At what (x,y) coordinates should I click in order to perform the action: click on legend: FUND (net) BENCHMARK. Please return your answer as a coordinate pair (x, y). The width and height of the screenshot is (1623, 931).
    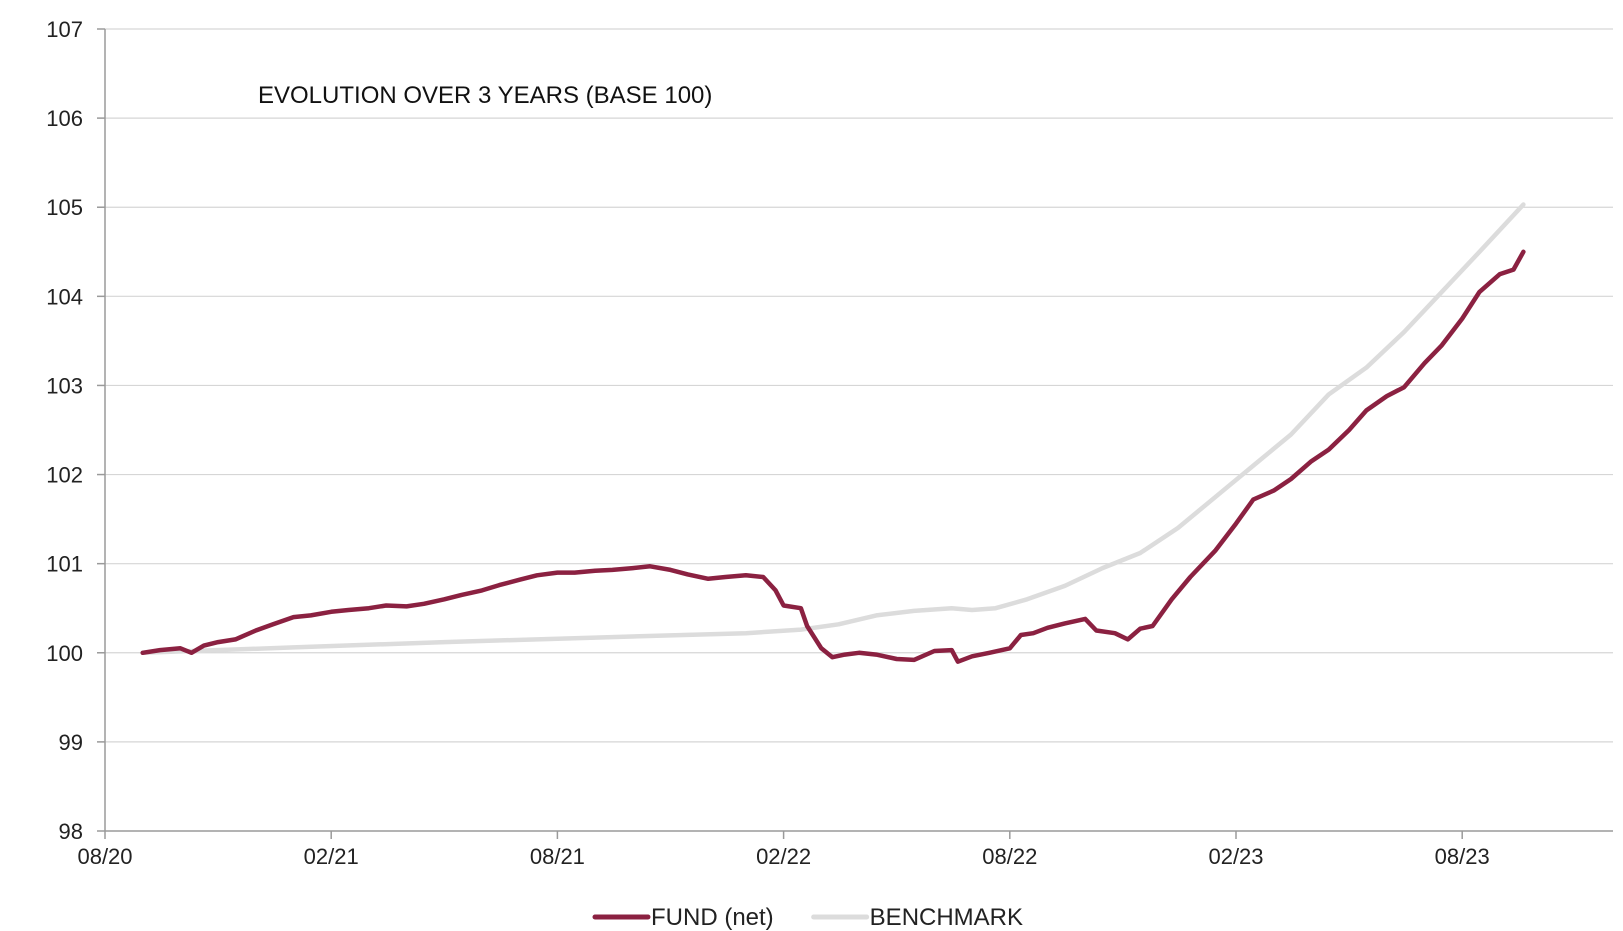
    Looking at the image, I should click on (807, 917).